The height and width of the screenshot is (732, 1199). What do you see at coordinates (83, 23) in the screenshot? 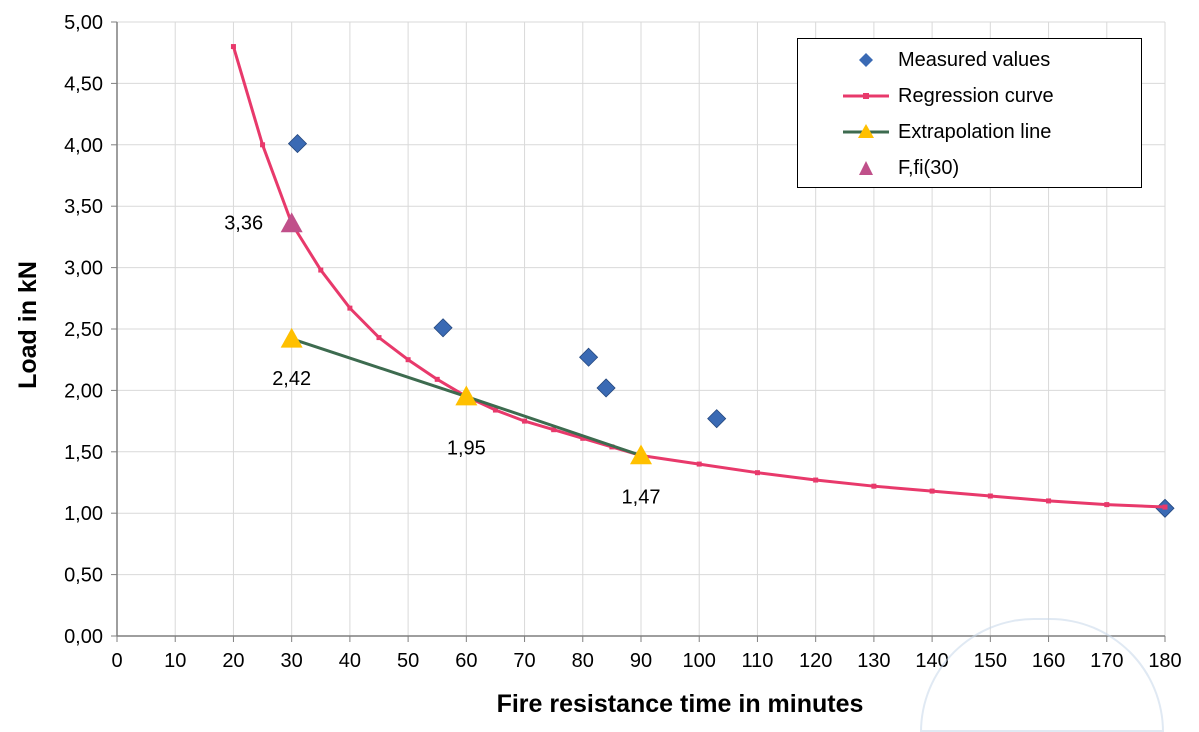
I see `y-tick-label: 5,00` at bounding box center [83, 23].